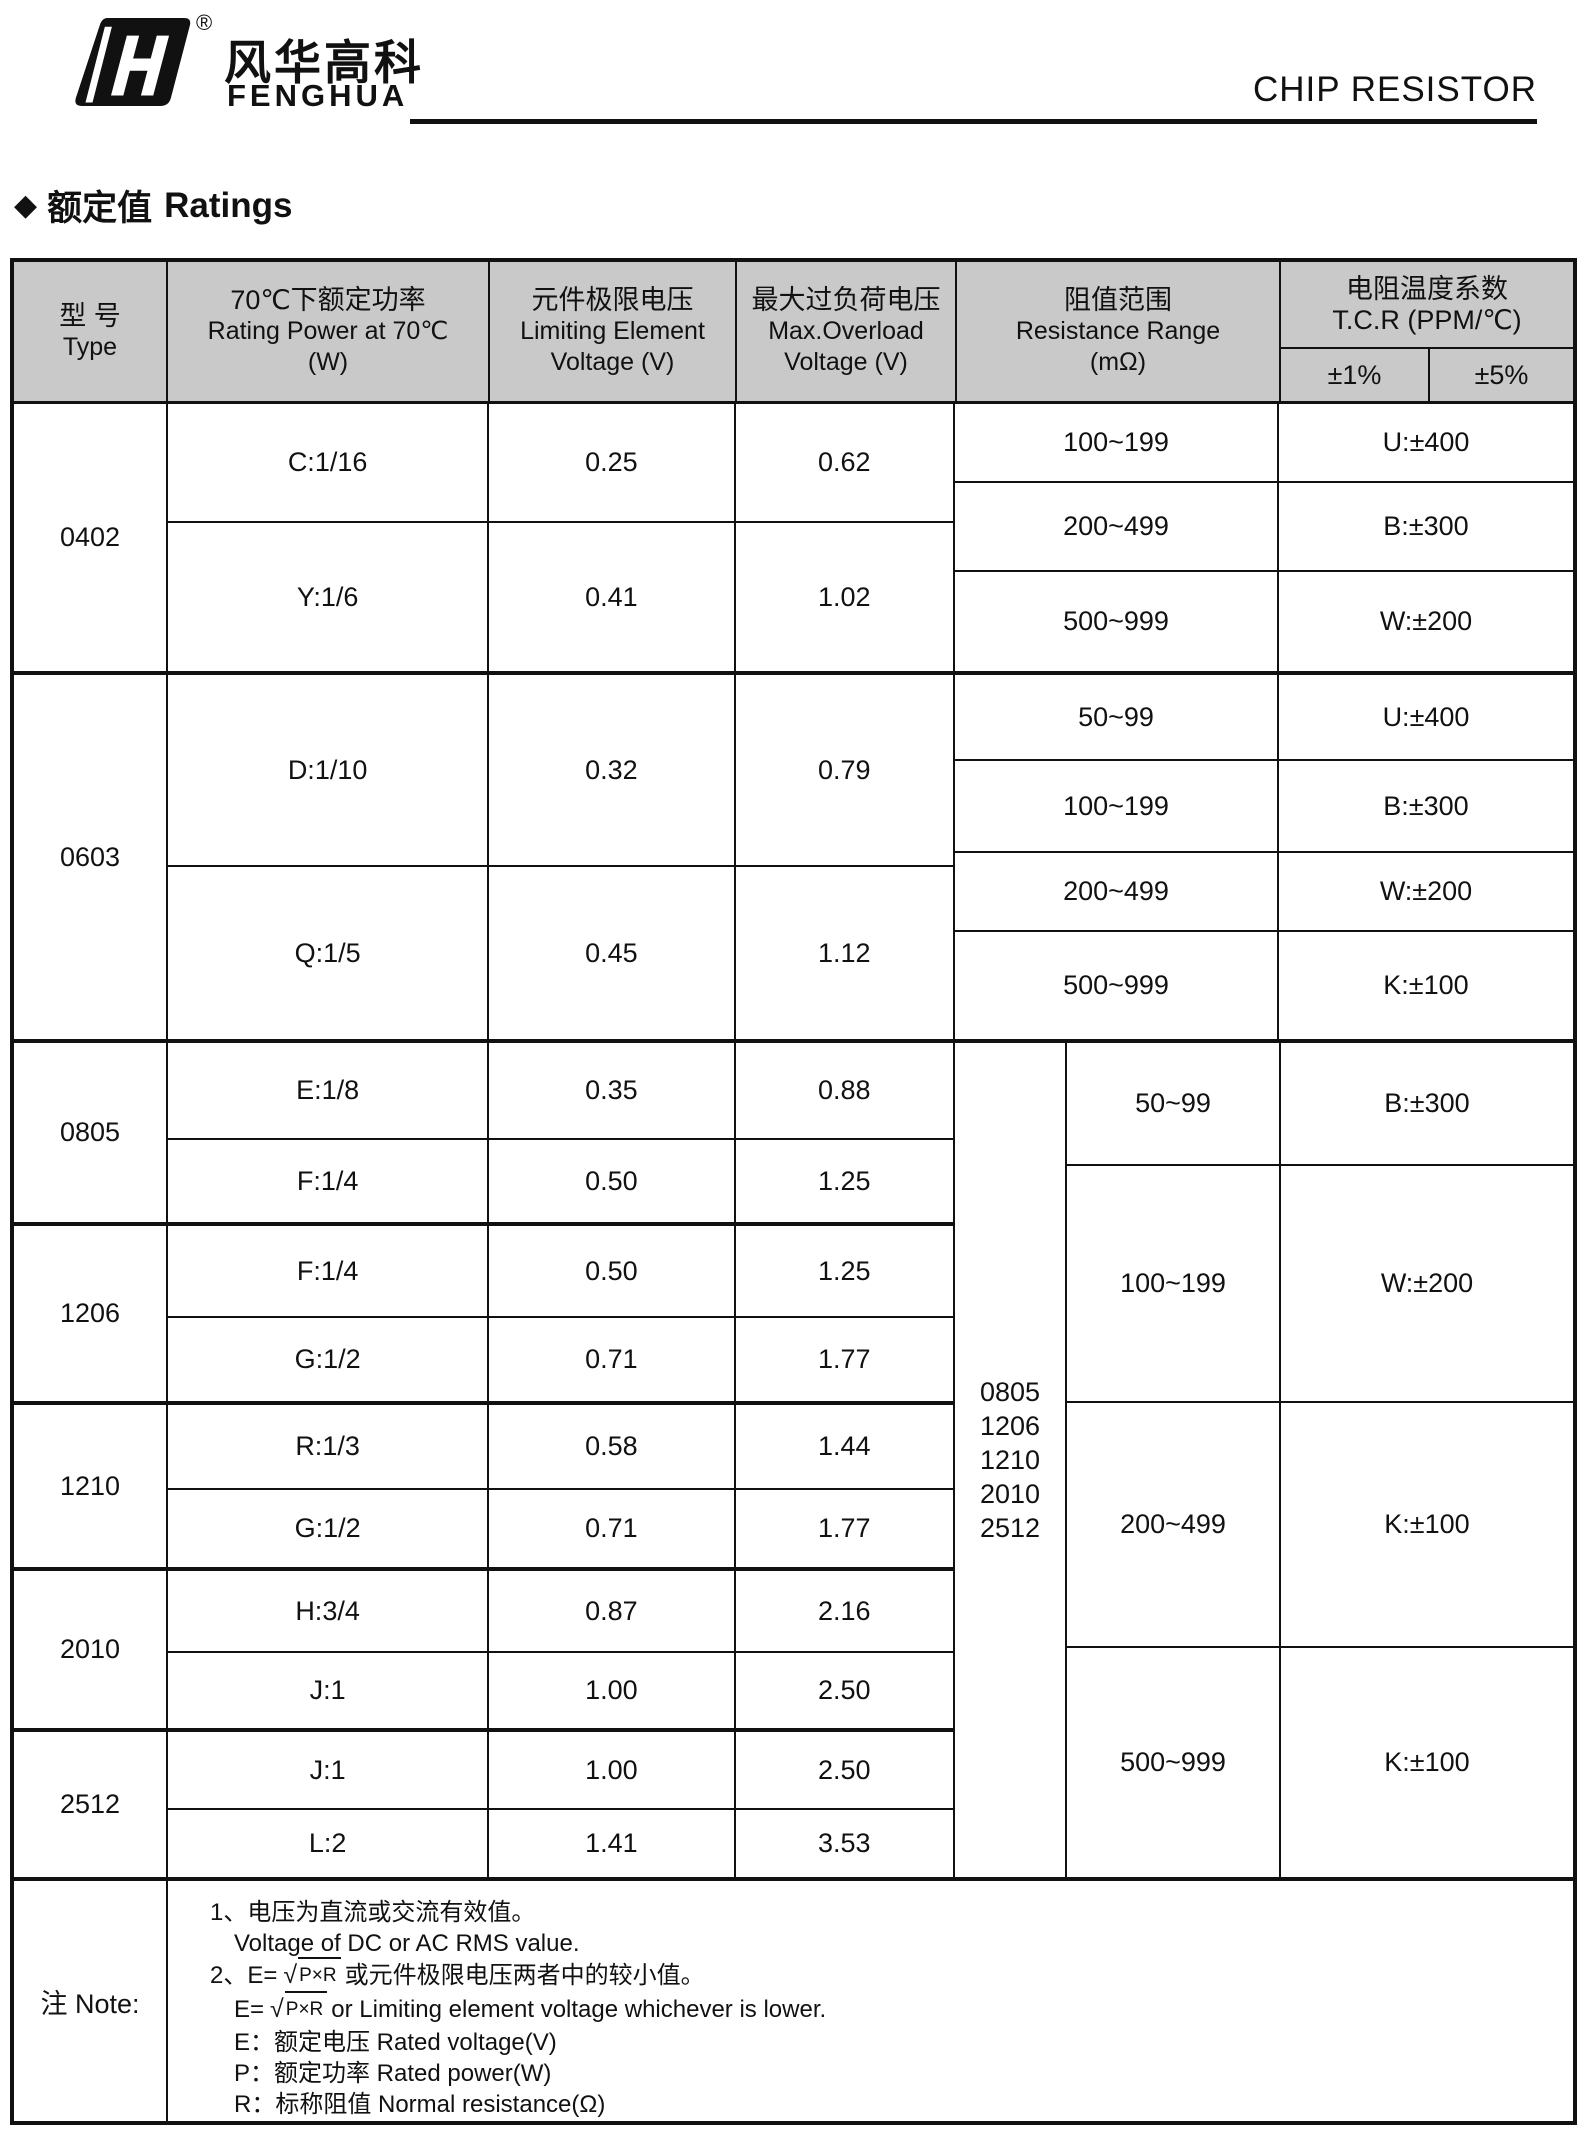  What do you see at coordinates (90, 1804) in the screenshot?
I see `type-cell: 2512` at bounding box center [90, 1804].